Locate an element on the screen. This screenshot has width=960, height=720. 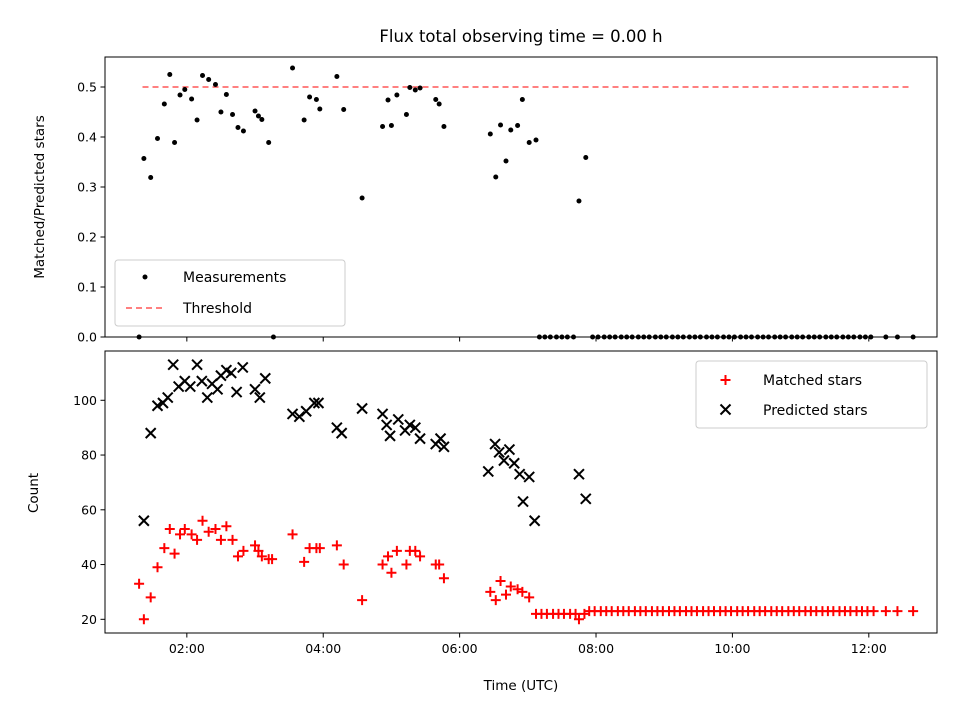
top-y-tick-label: 0.0 is located at coordinates (87, 337).